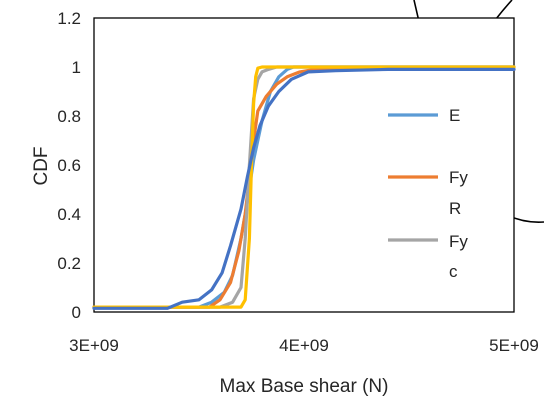 The width and height of the screenshot is (544, 399). I want to click on x-tick-label: 3E+09, so click(94, 345).